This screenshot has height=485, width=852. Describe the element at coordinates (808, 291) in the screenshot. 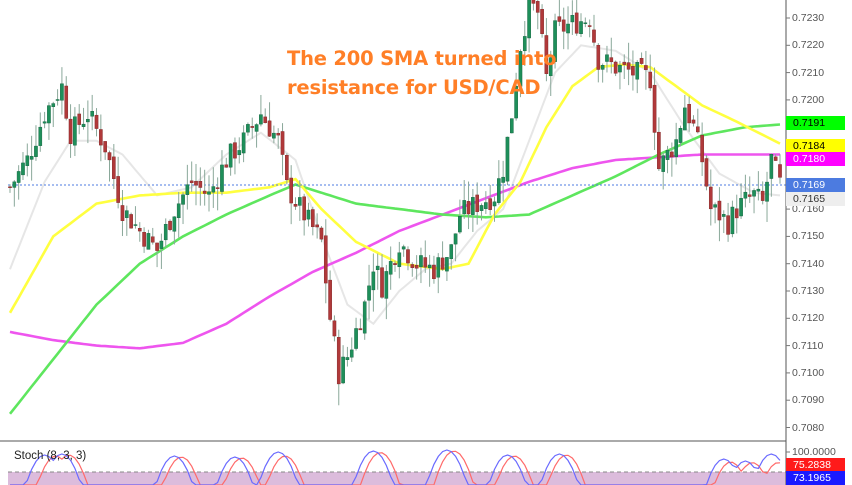

I see `price-tick-label: 0.7130` at that location.